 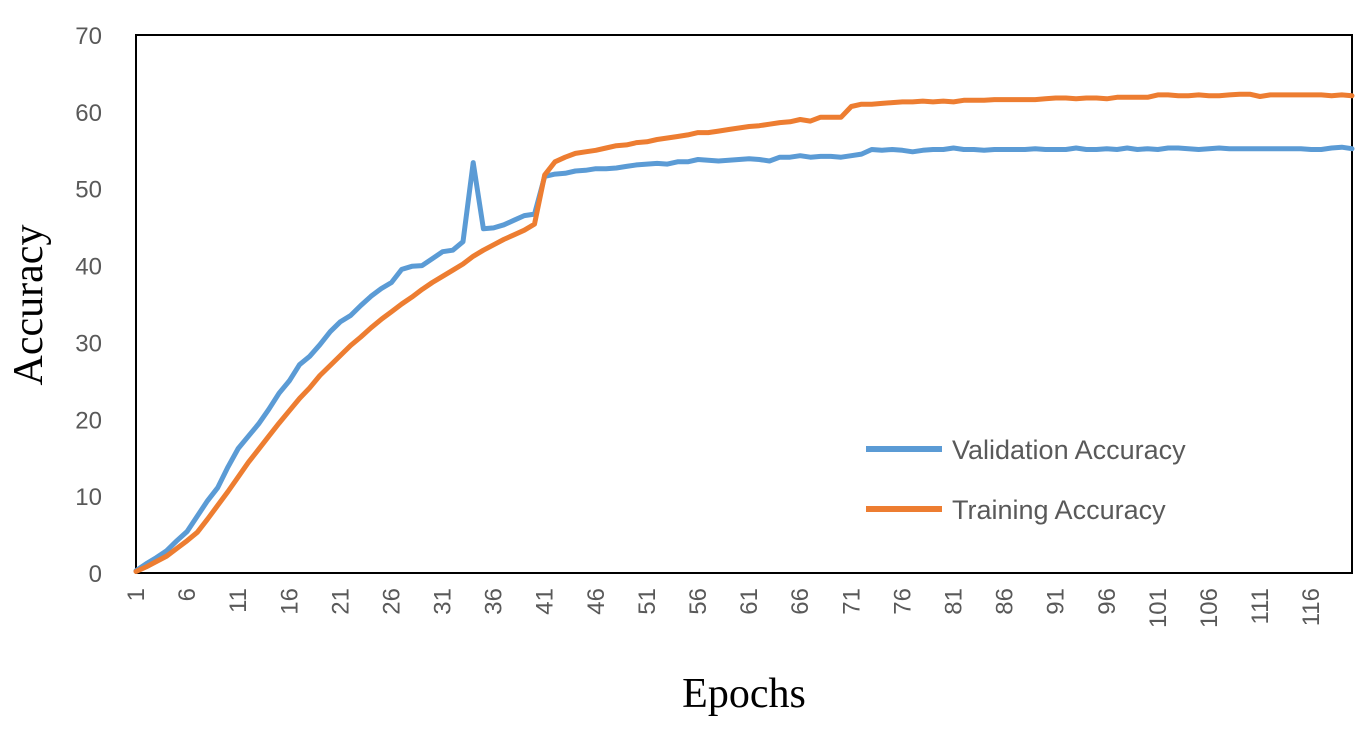 What do you see at coordinates (1260, 606) in the screenshot?
I see `x-tick-label: 111` at bounding box center [1260, 606].